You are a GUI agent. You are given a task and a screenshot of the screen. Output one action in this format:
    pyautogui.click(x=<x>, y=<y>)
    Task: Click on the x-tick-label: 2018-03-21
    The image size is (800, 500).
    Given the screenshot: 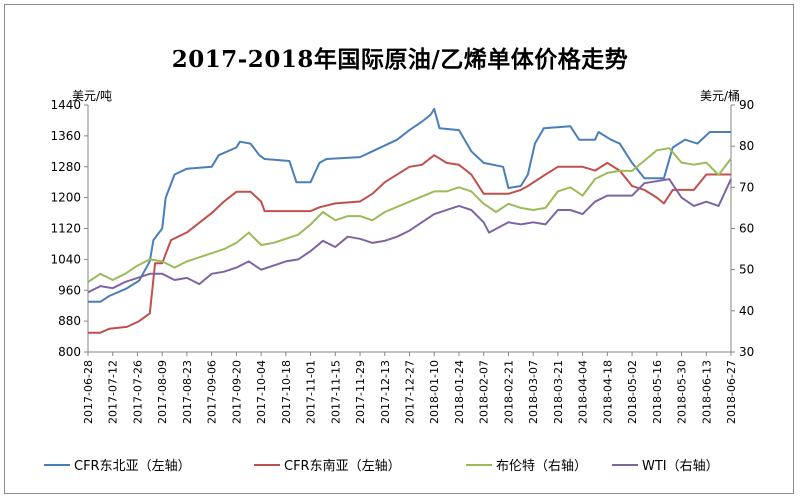 What is the action you would take?
    pyautogui.click(x=558, y=392)
    